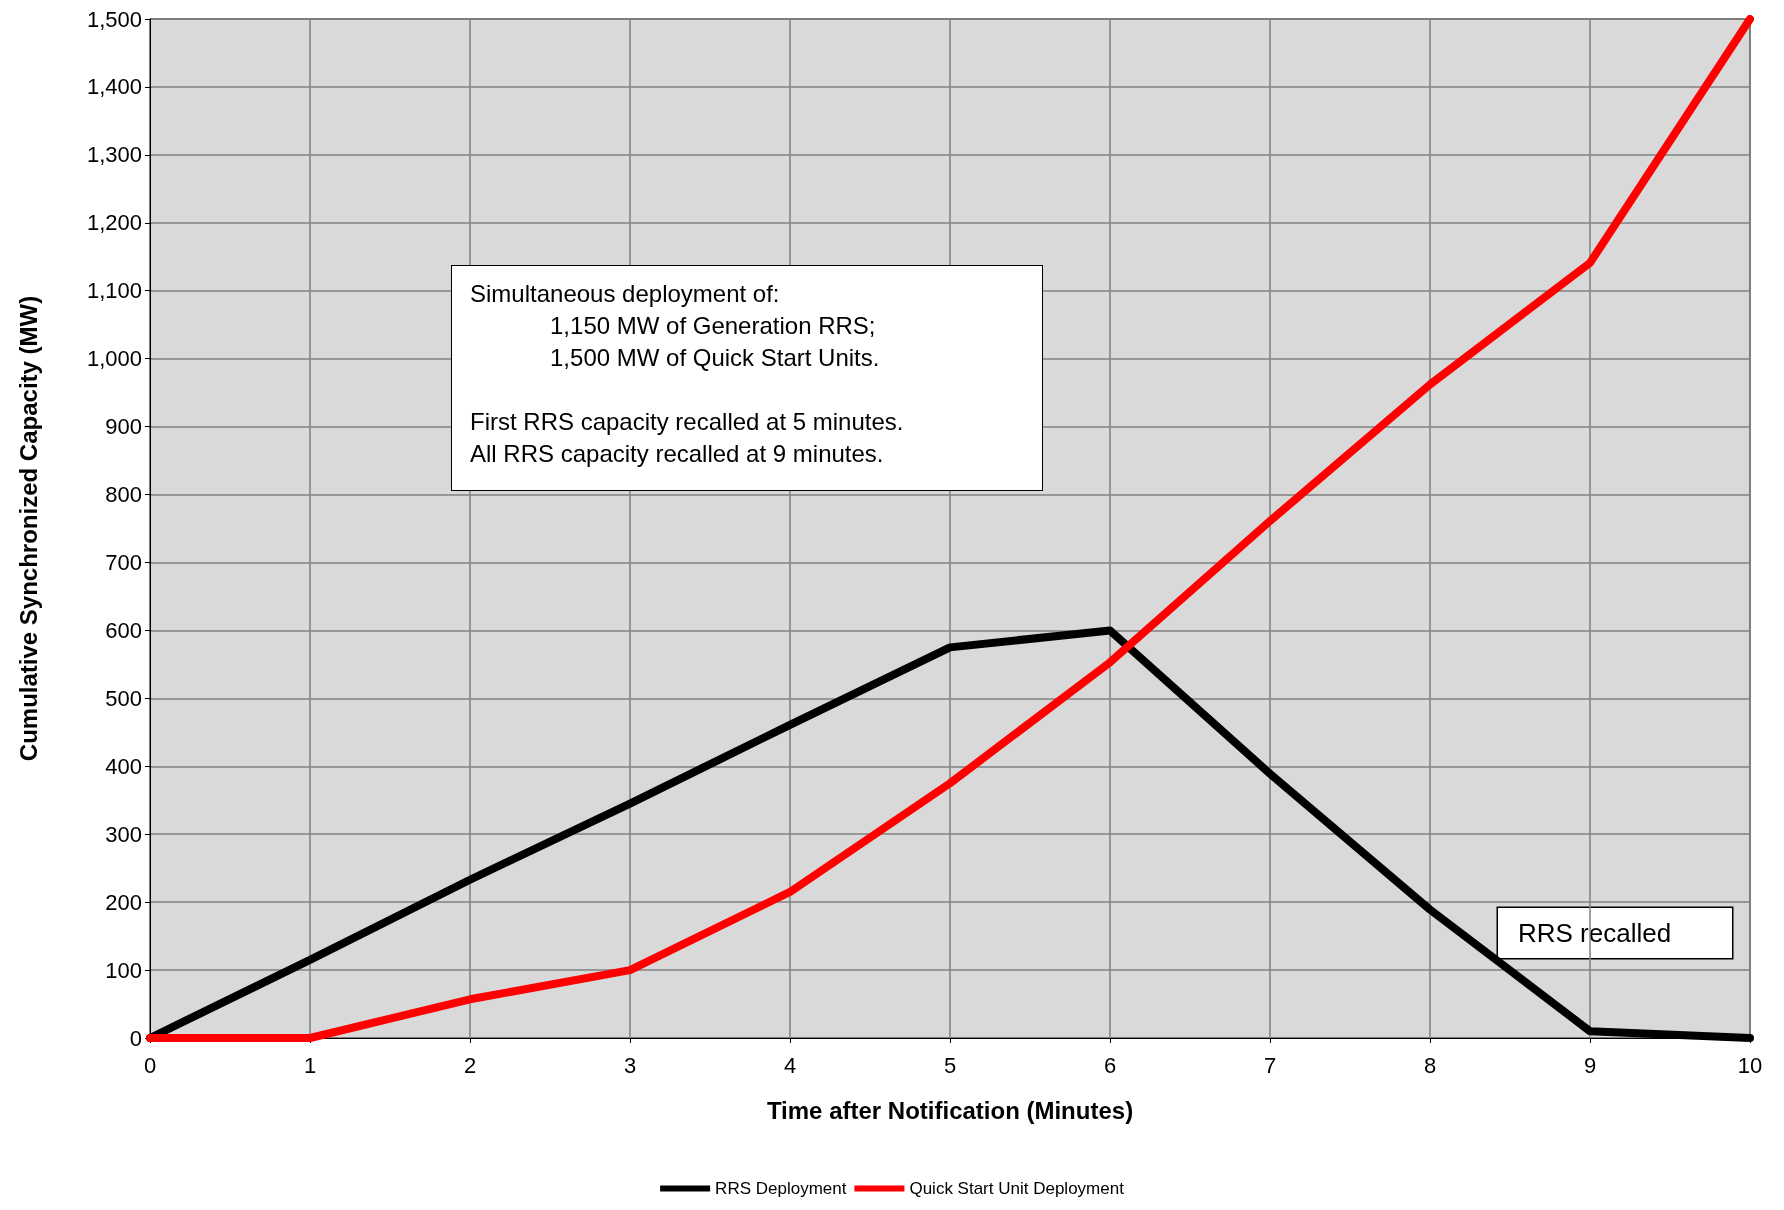 The height and width of the screenshot is (1210, 1784). I want to click on x-tick-label: 9, so click(1590, 1065).